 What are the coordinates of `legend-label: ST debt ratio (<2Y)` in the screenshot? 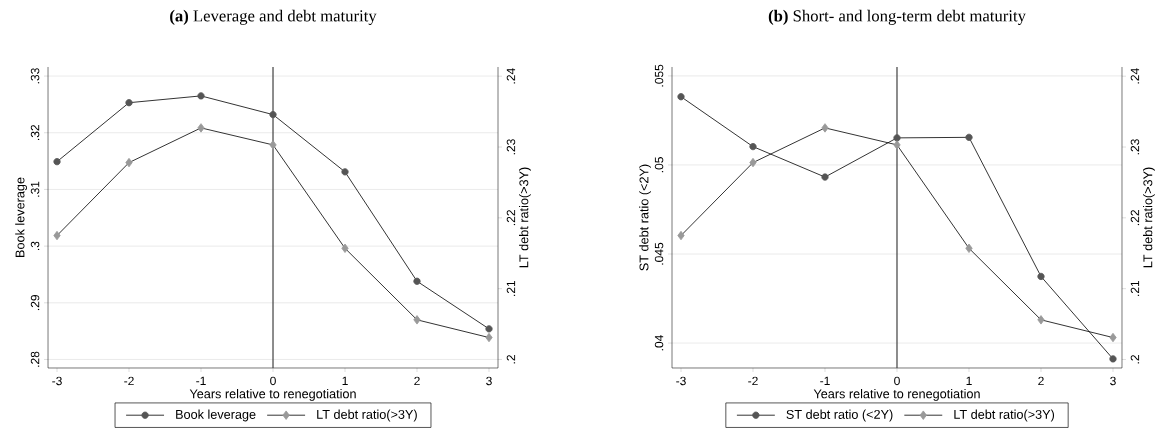 It's located at (839, 415).